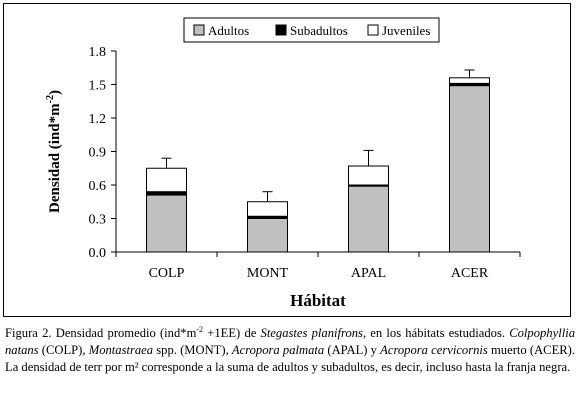 Image resolution: width=578 pixels, height=408 pixels. Describe the element at coordinates (434, 350) in the screenshot. I see `caption-acer-name: Acropora cervicornis` at that location.